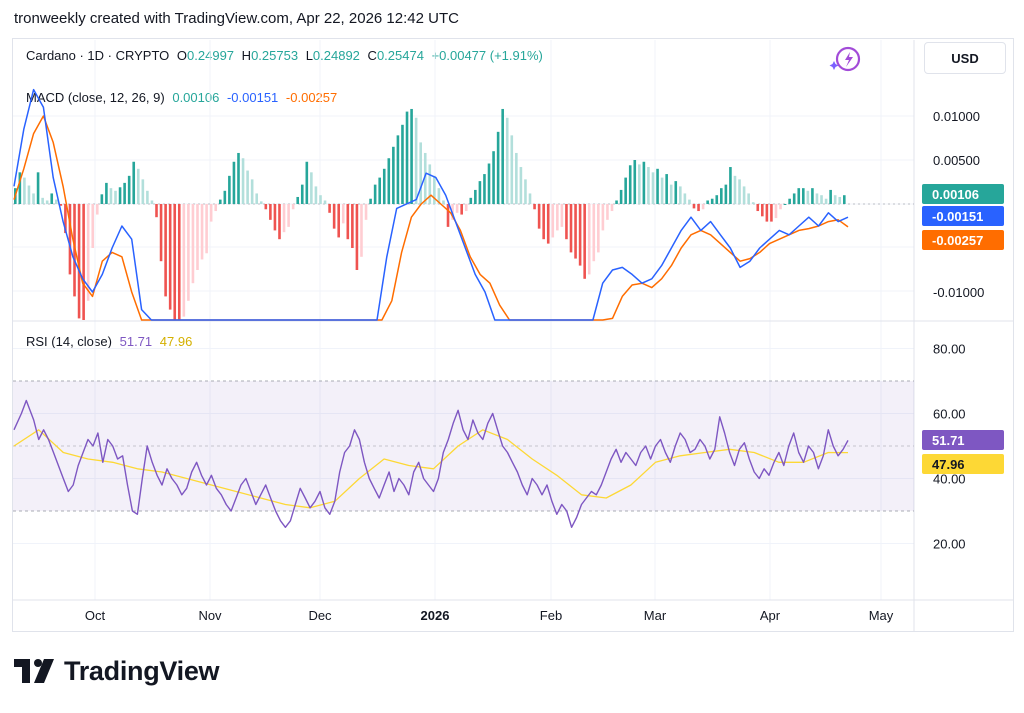  I want to click on currency-button: USD, so click(965, 58).